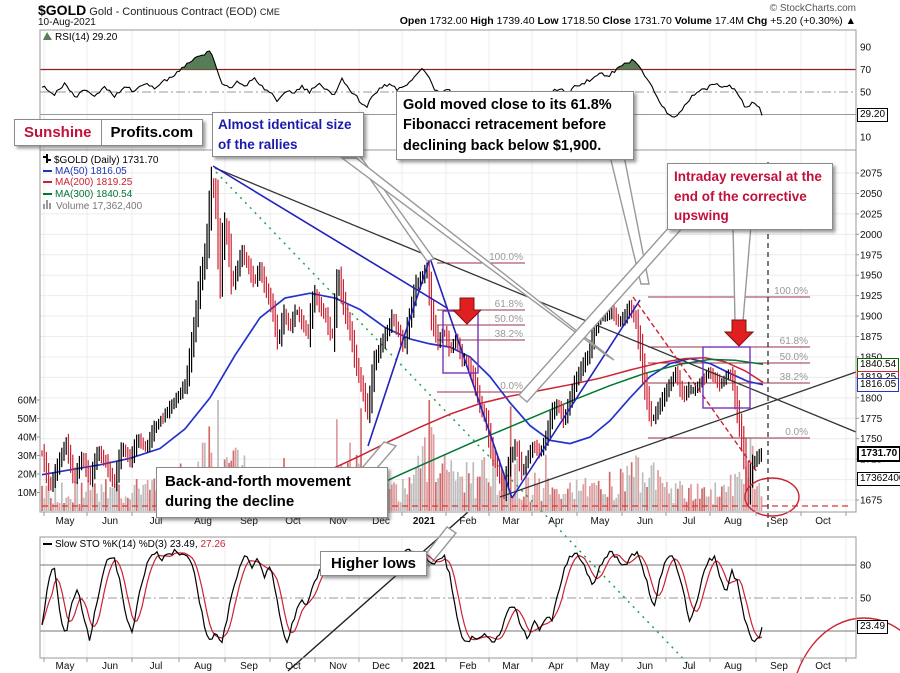 This screenshot has width=900, height=673. What do you see at coordinates (47, 158) in the screenshot?
I see `candlestick-icon` at bounding box center [47, 158].